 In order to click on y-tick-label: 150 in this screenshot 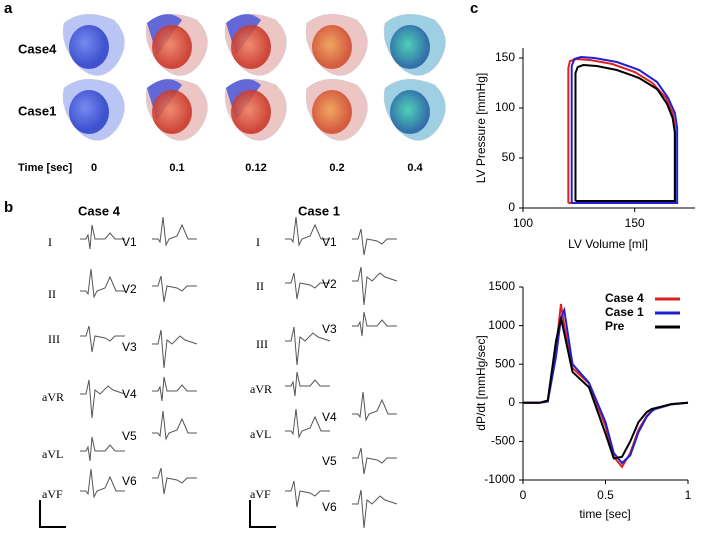, I will do `click(505, 57)`.